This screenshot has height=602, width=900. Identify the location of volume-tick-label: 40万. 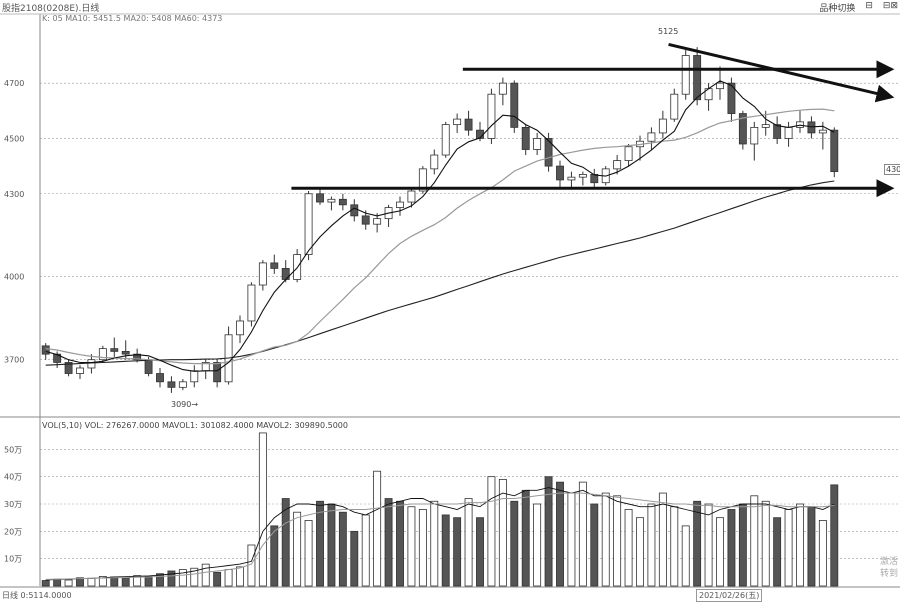
(13, 477).